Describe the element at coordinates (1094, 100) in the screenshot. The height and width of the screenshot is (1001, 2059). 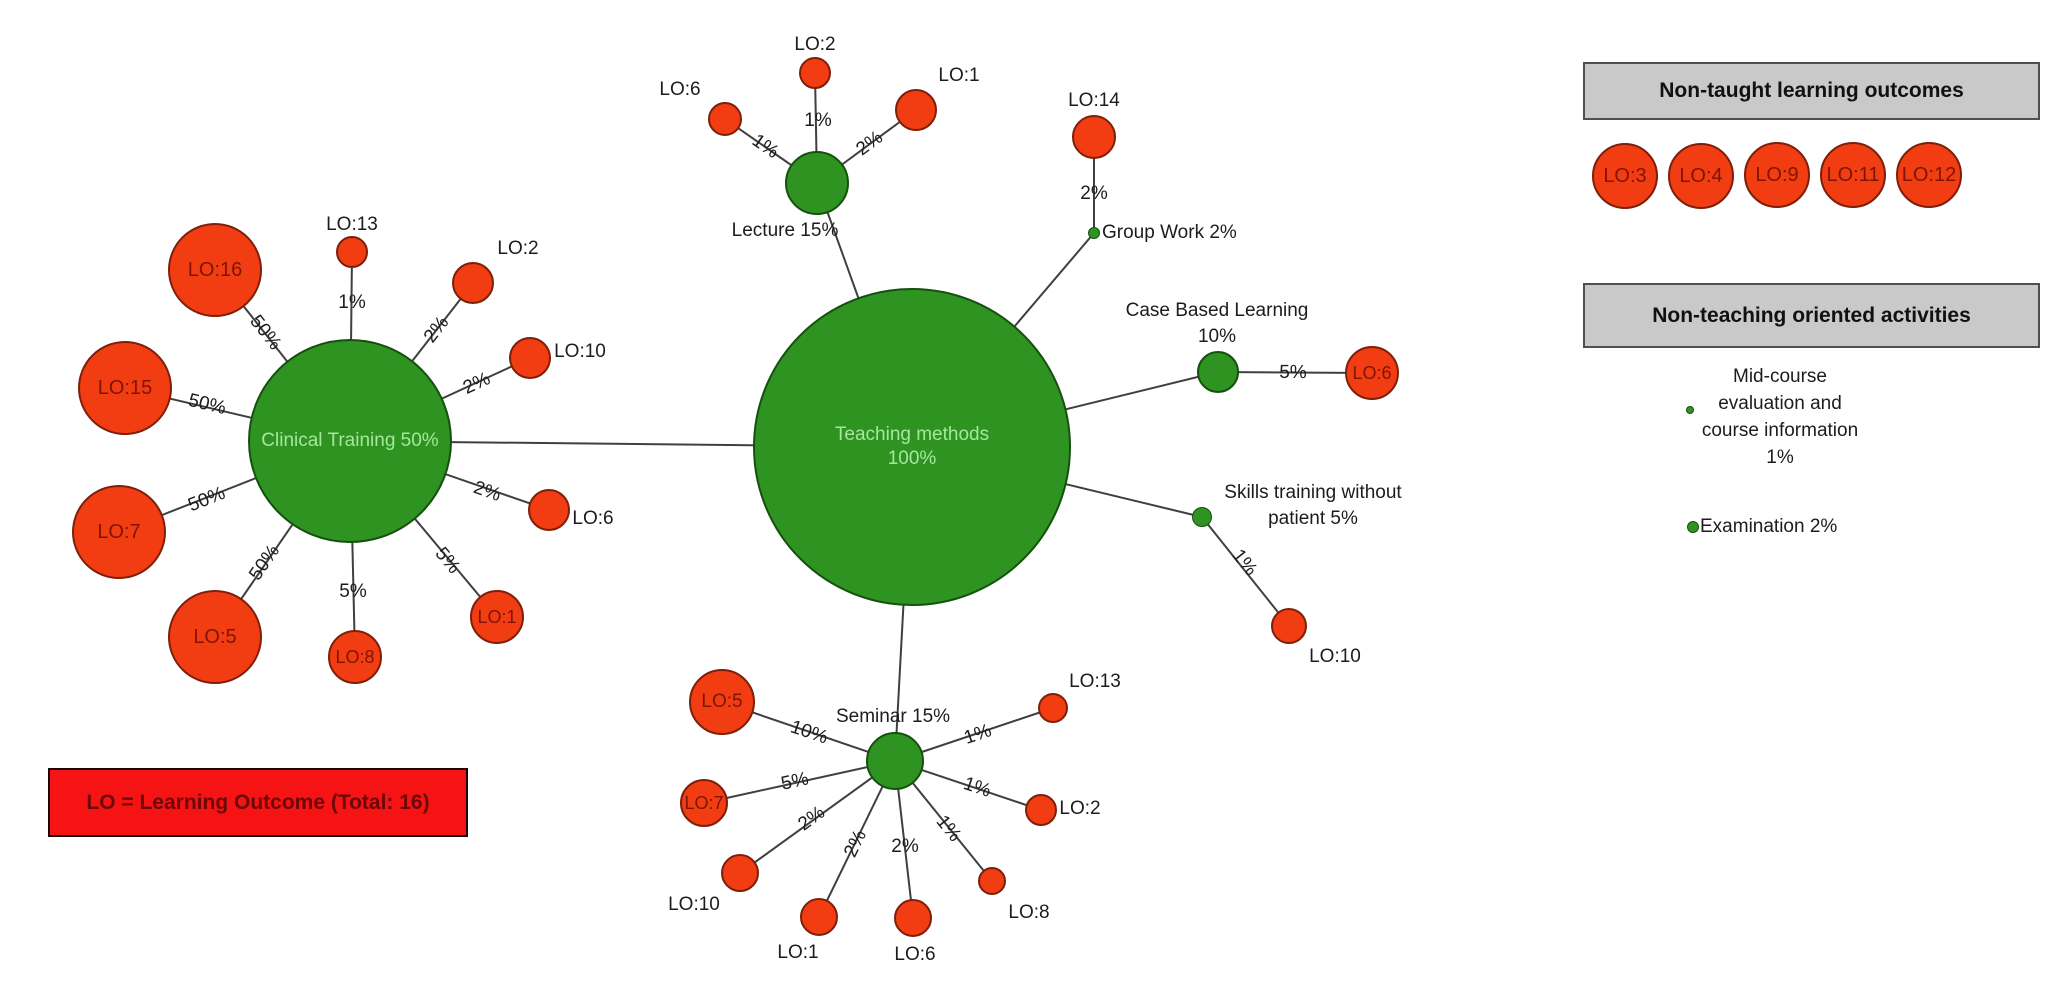
I see `ext-label-gw-lo14: LO:14` at that location.